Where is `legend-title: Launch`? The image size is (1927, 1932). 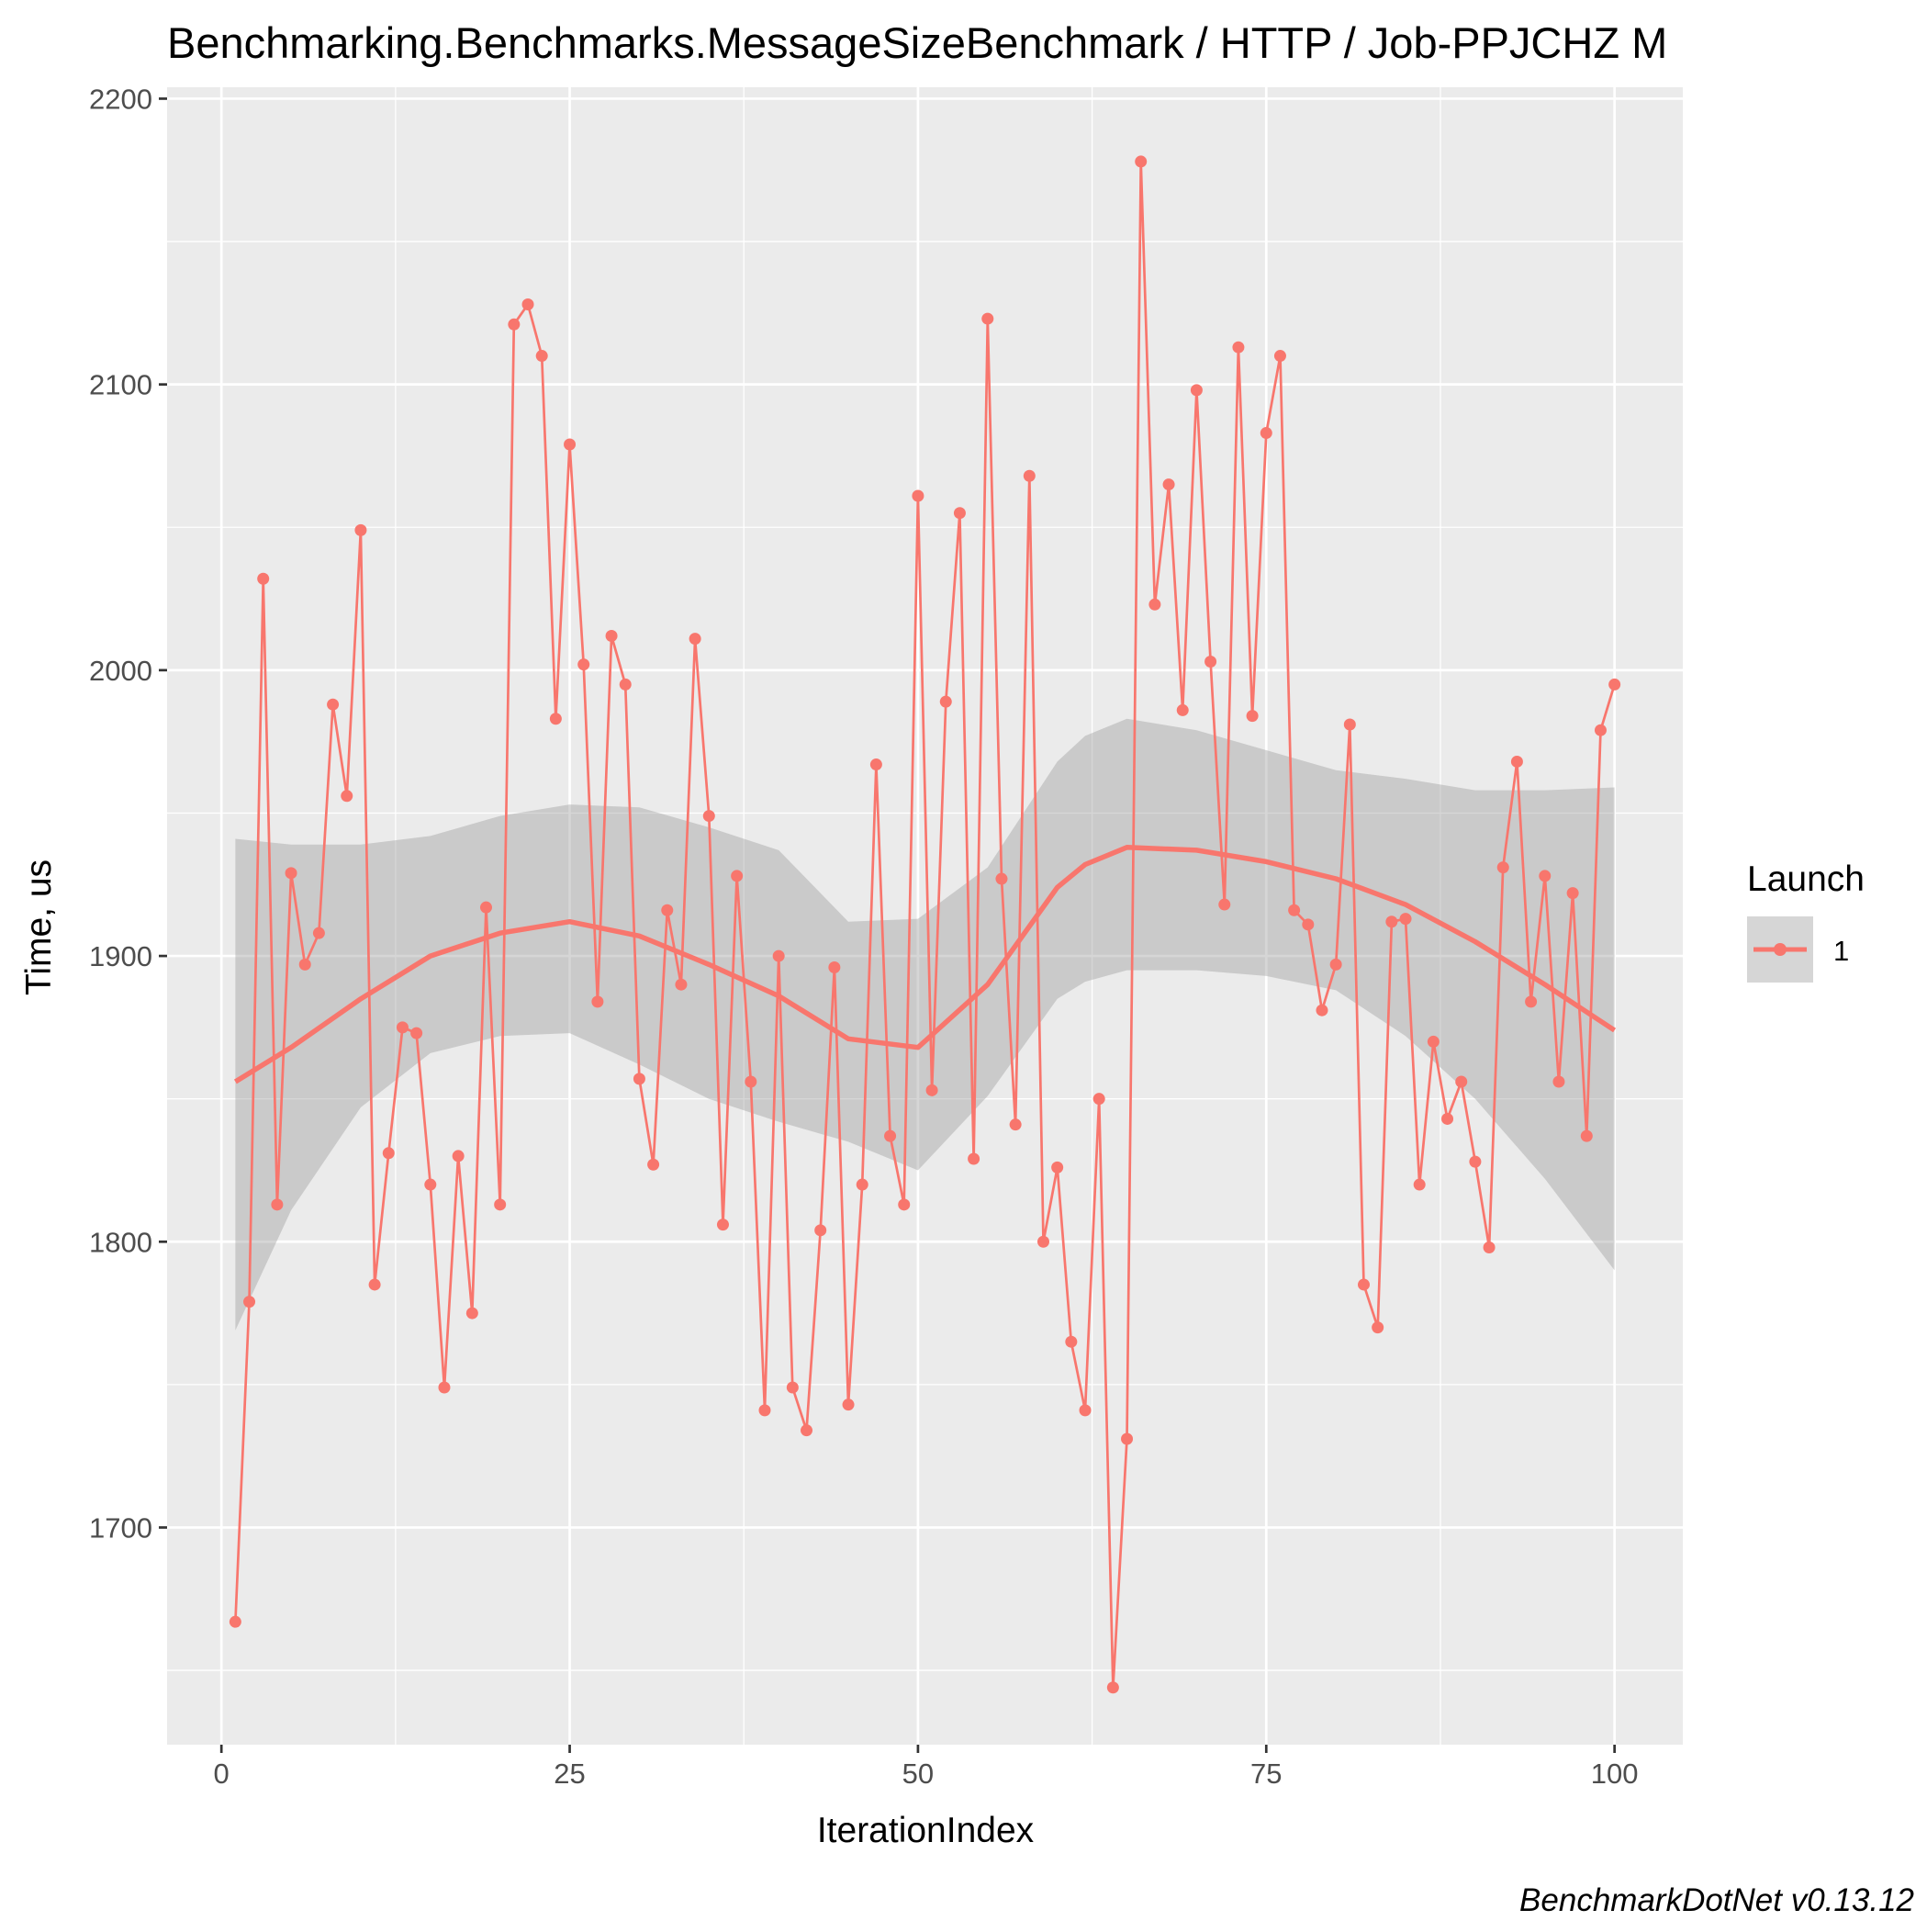
legend-title: Launch is located at coordinates (1806, 879).